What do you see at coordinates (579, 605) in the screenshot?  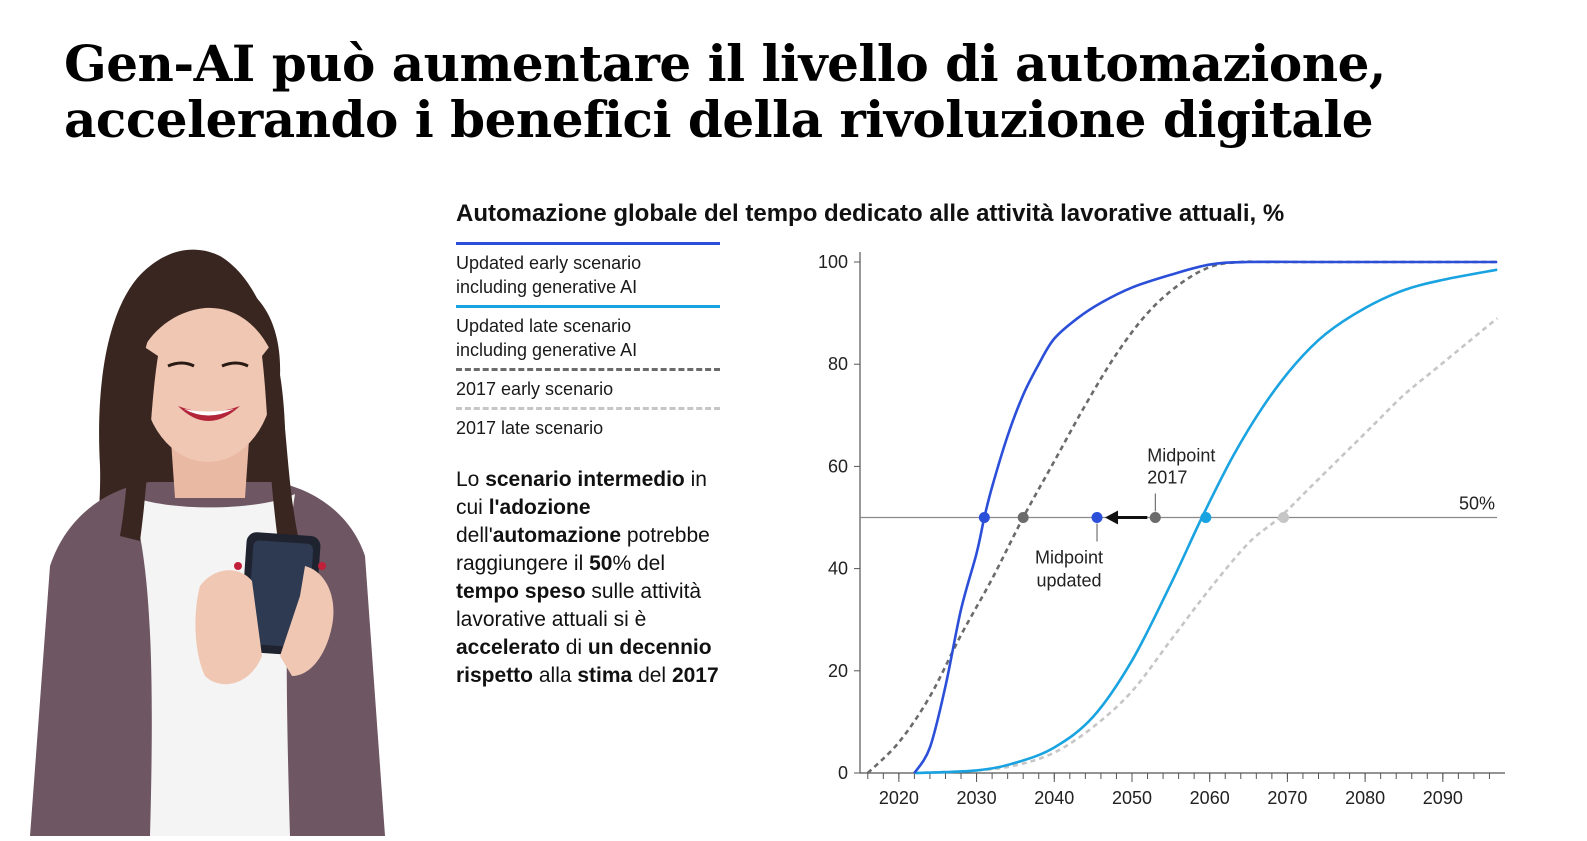 I see `description-segment: sulle attività lavorative attuali si è` at bounding box center [579, 605].